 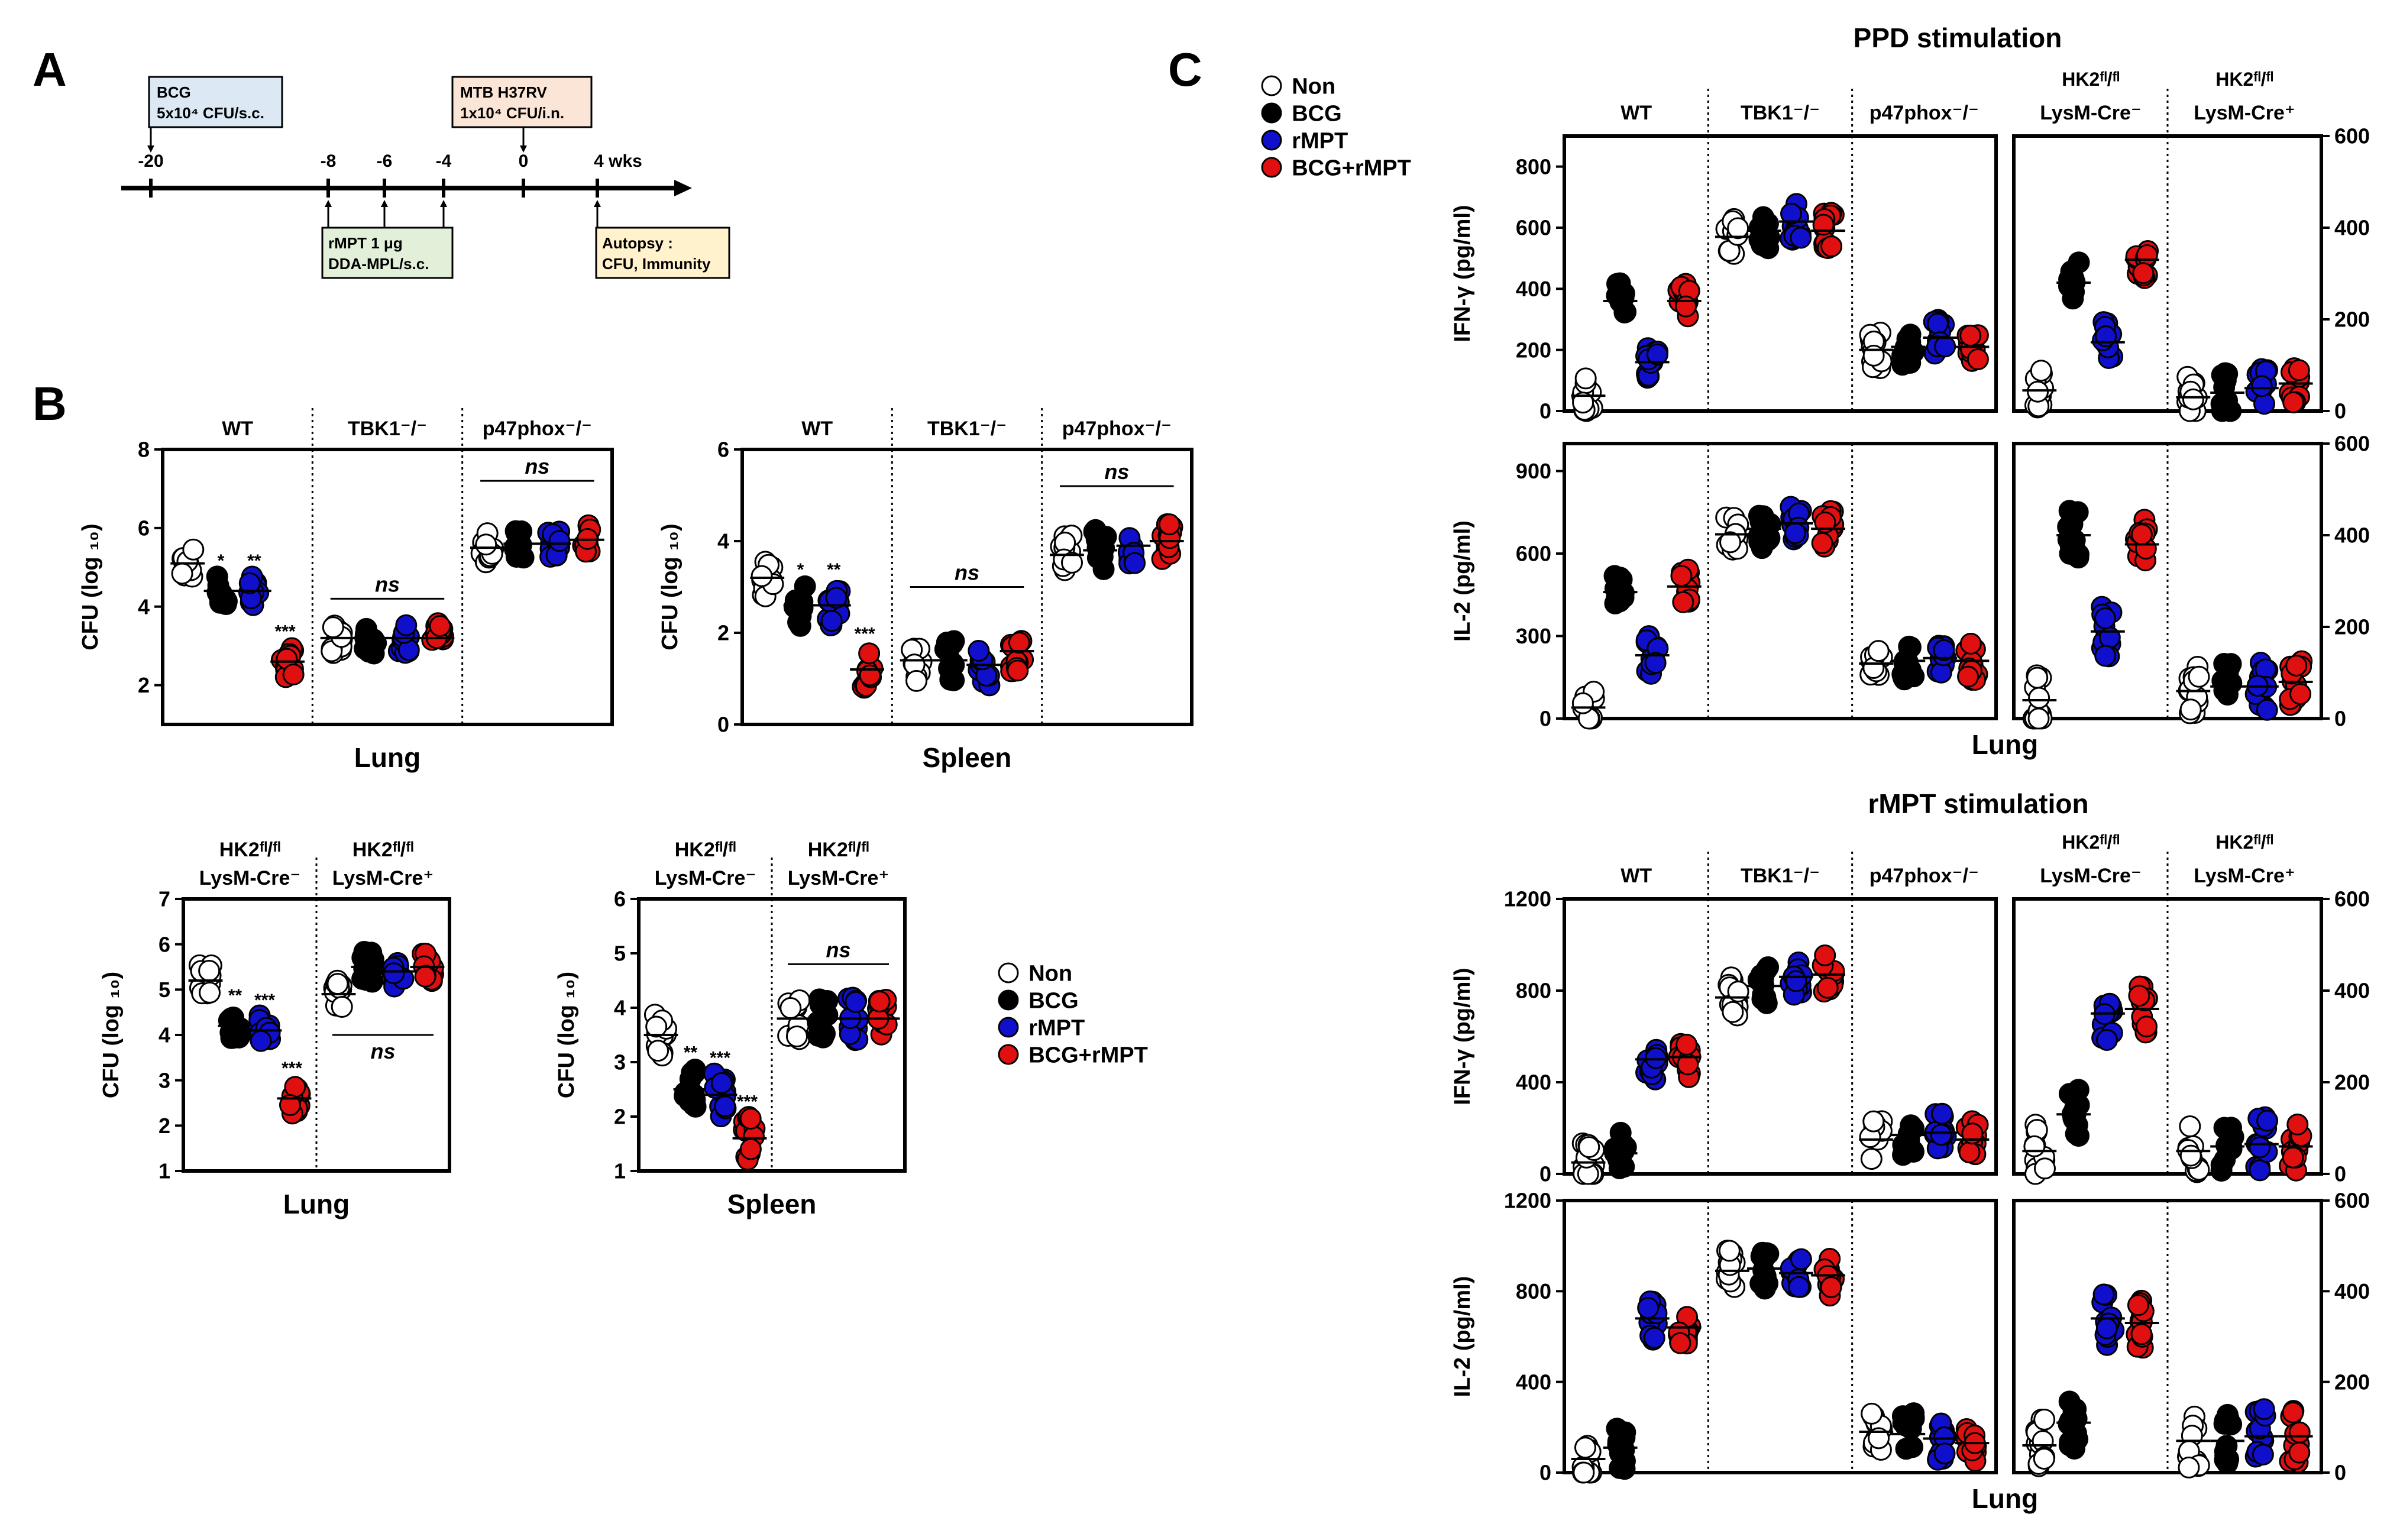 I want to click on significance-stars: ***, so click(x=720, y=1058).